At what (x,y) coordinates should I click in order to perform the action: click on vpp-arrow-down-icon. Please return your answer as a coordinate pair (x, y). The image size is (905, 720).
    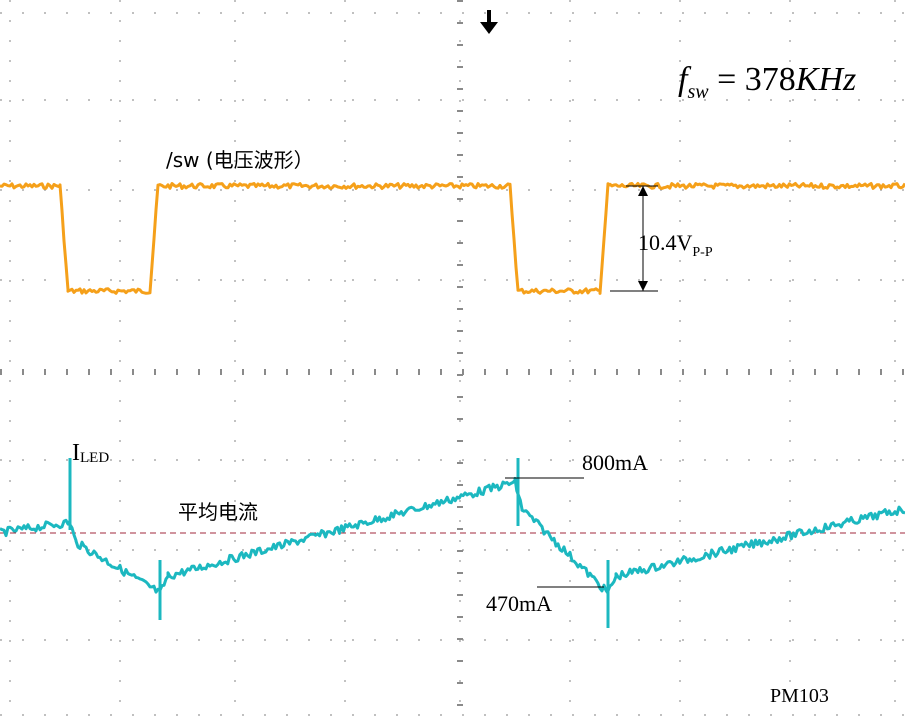
    Looking at the image, I should click on (643, 286).